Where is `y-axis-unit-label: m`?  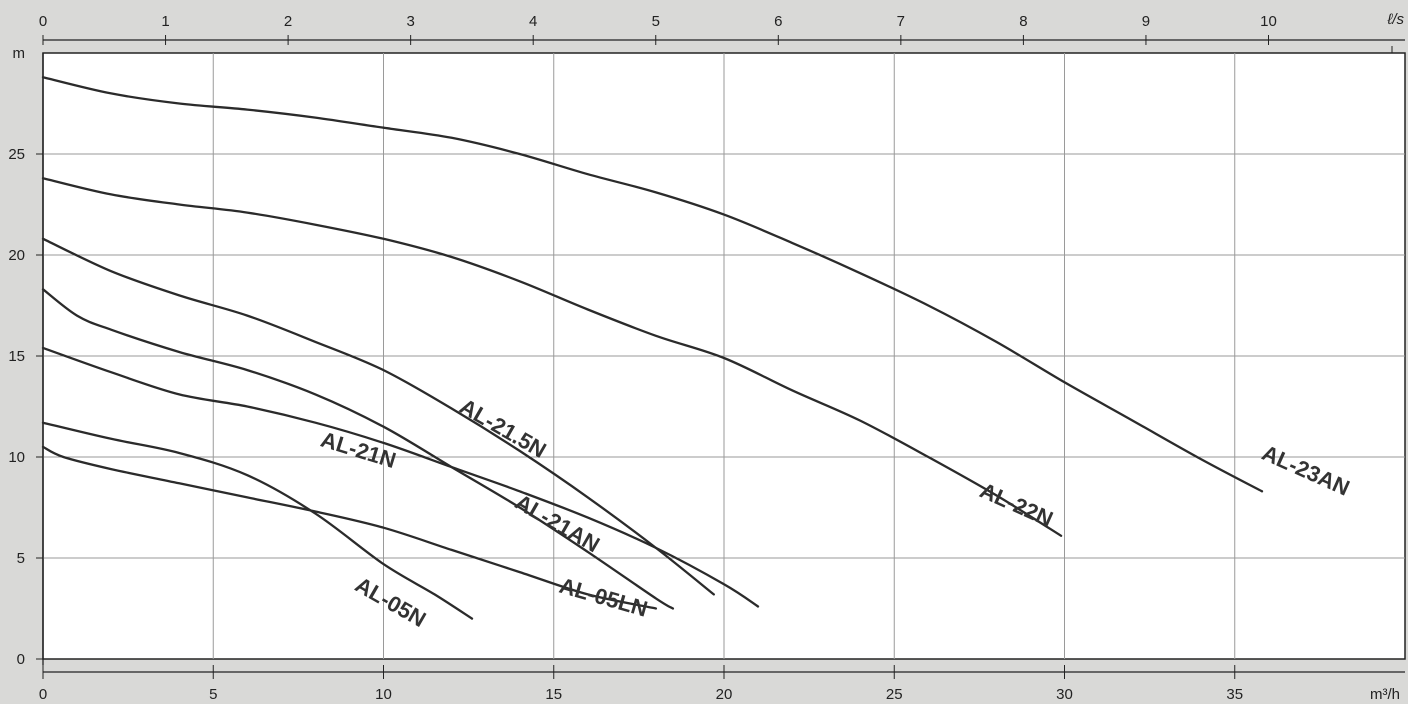 y-axis-unit-label: m is located at coordinates (19, 53).